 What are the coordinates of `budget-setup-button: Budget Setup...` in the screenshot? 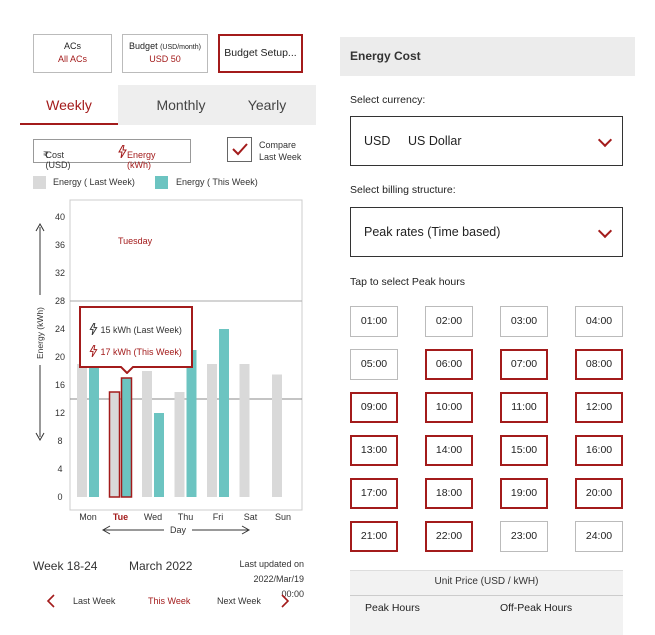 It's located at (260, 53).